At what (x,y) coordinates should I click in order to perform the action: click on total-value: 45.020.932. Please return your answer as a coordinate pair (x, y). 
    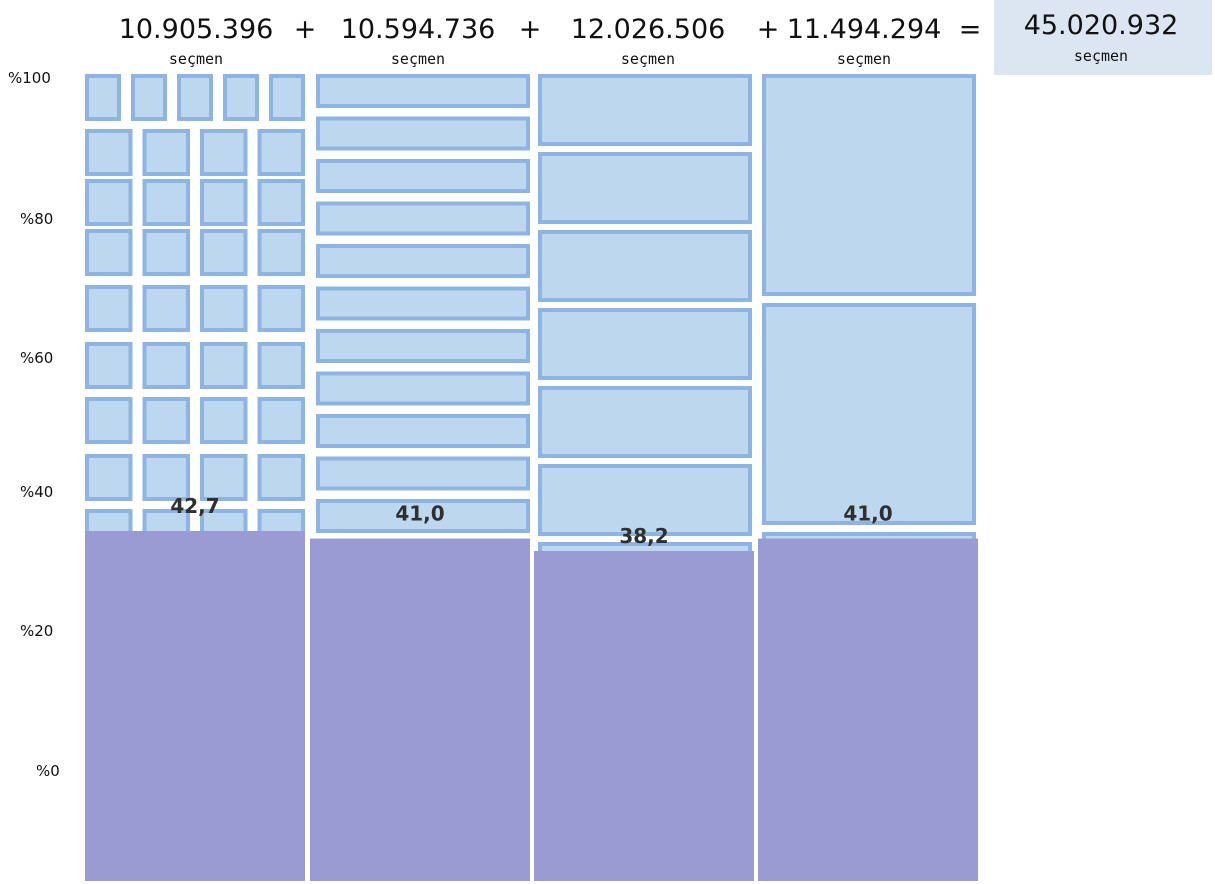
    Looking at the image, I should click on (1101, 25).